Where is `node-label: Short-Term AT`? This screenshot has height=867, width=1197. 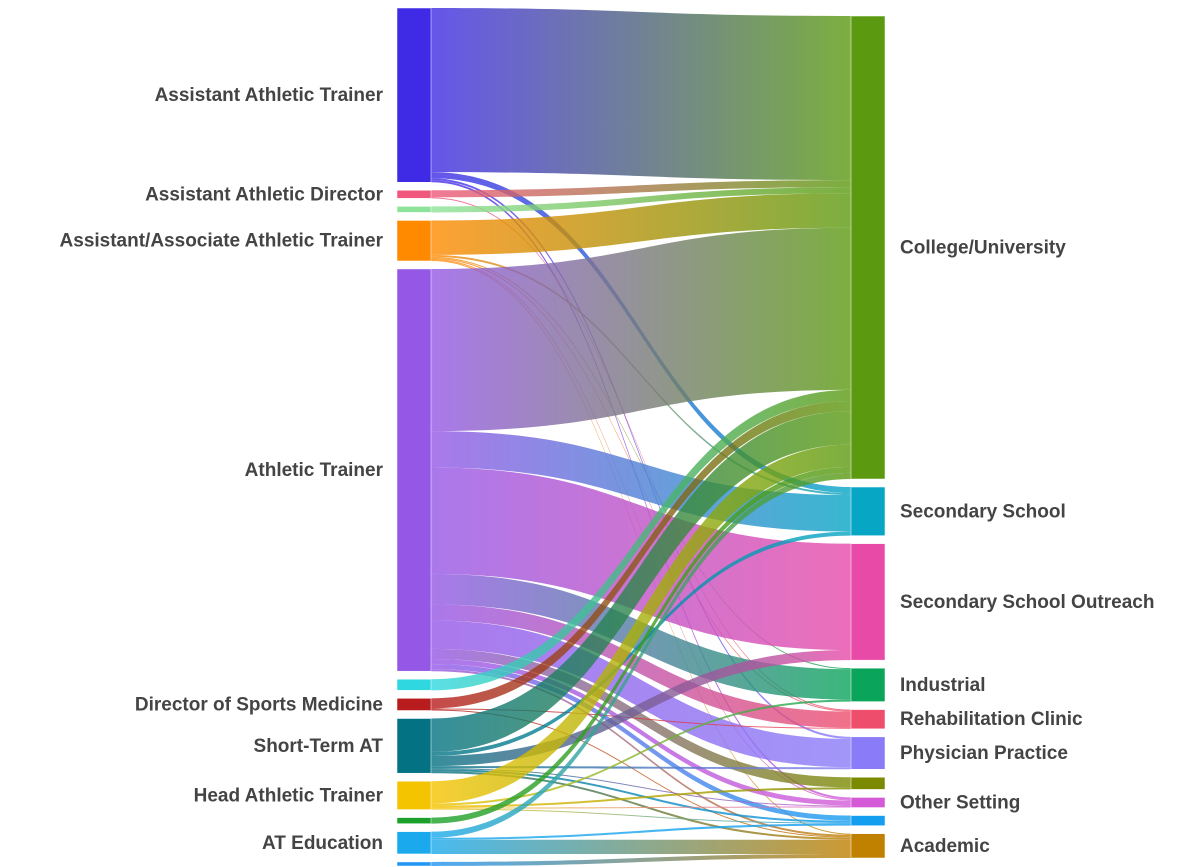
node-label: Short-Term AT is located at coordinates (319, 746).